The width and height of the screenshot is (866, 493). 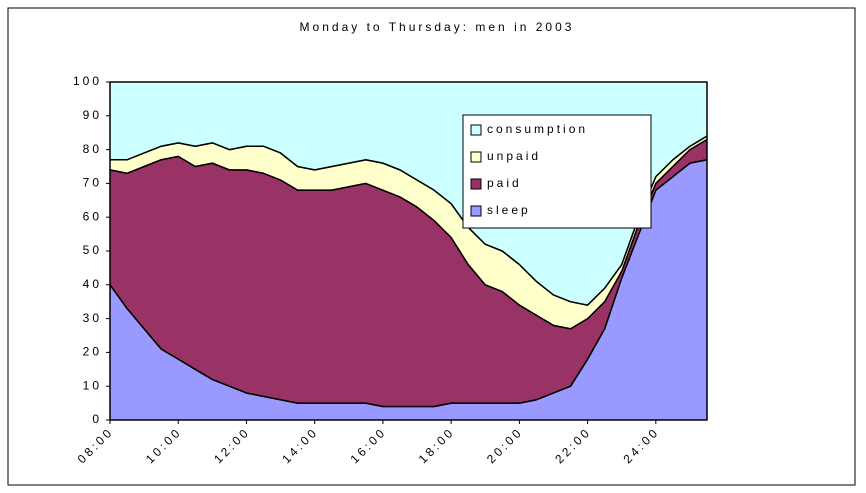 What do you see at coordinates (92, 352) in the screenshot?
I see `y-tick-label: 20` at bounding box center [92, 352].